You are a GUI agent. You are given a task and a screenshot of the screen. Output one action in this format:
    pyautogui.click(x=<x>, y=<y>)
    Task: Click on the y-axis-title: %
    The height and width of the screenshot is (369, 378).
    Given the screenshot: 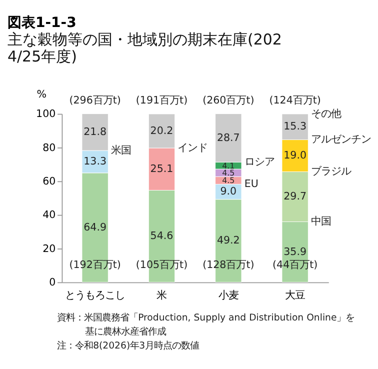 What is the action you would take?
    pyautogui.click(x=41, y=94)
    